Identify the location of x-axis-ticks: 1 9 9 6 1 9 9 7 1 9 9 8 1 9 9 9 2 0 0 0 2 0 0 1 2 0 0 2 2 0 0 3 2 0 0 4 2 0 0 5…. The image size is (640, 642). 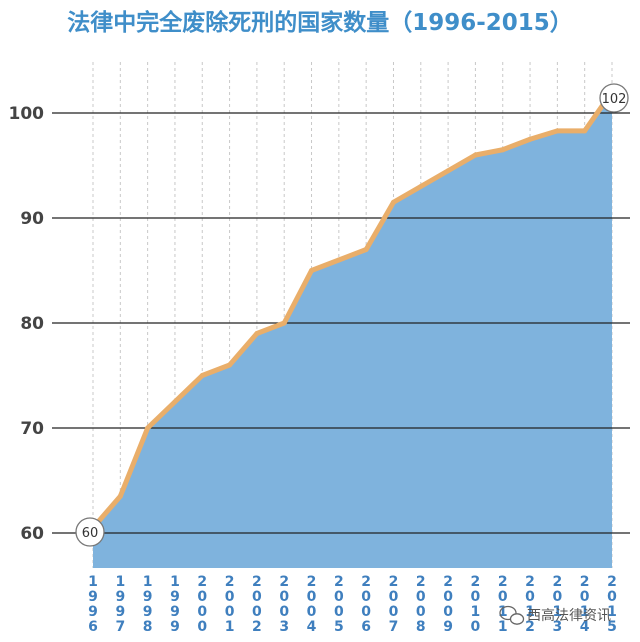
(352, 604).